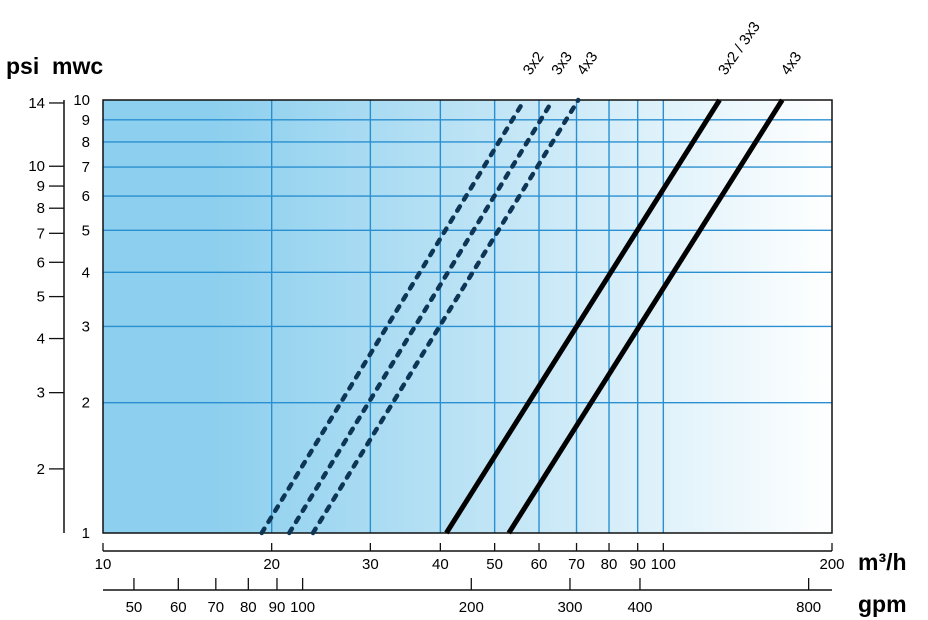 The height and width of the screenshot is (620, 928). What do you see at coordinates (248, 607) in the screenshot?
I see `gpm-tick-label: 80` at bounding box center [248, 607].